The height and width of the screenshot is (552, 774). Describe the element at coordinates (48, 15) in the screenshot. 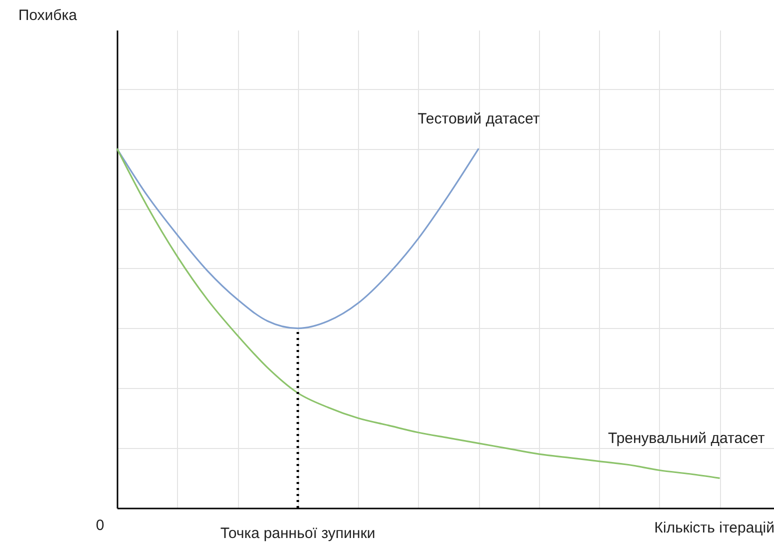

I see `text: Похибка` at that location.